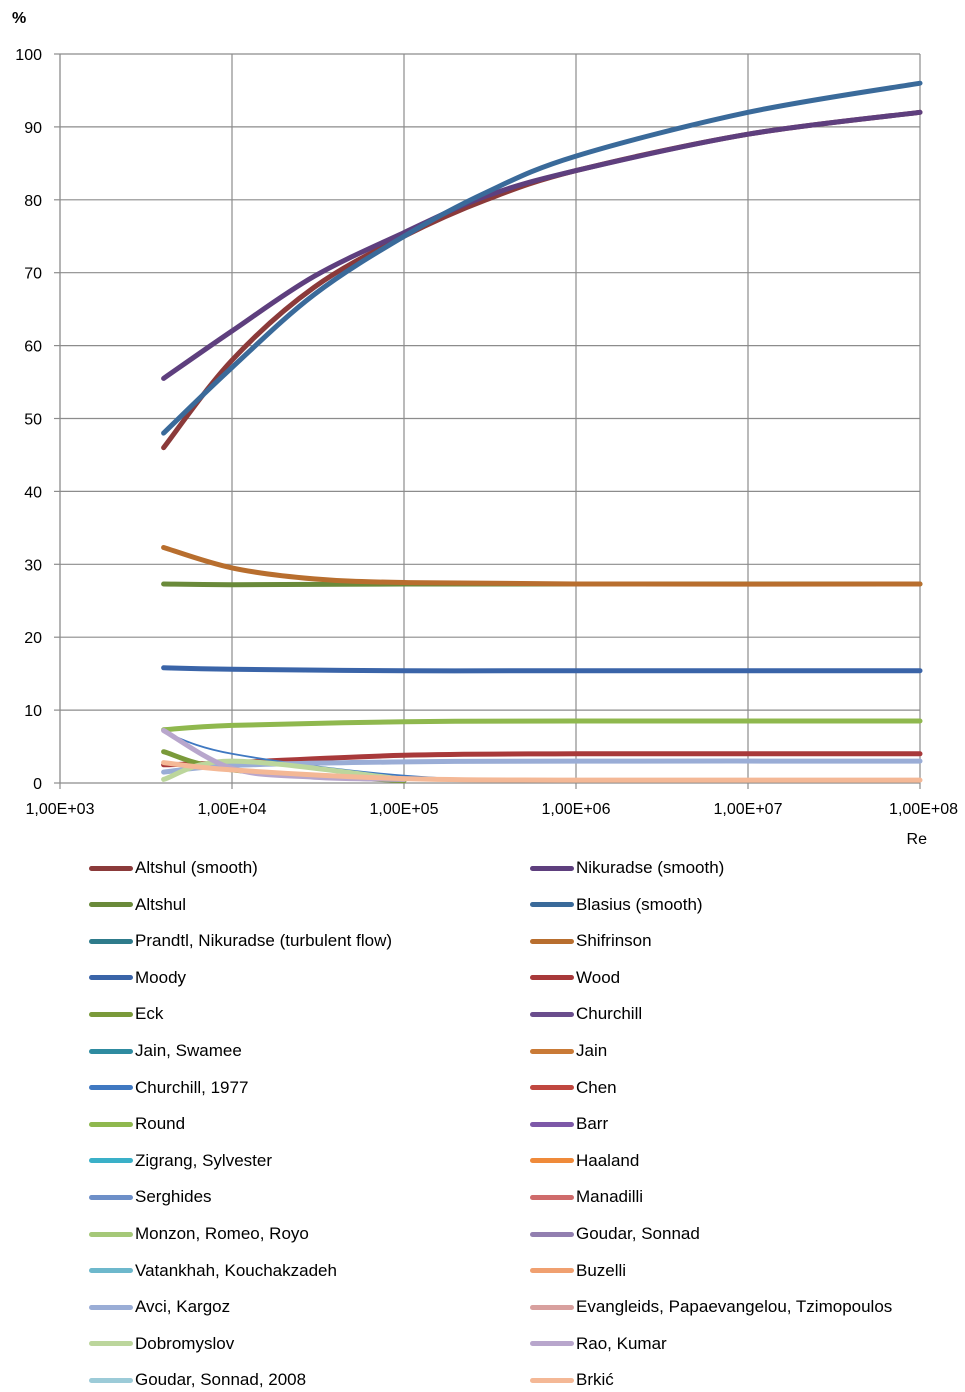 The height and width of the screenshot is (1392, 965). What do you see at coordinates (28, 55) in the screenshot?
I see `y-tick-label: 100` at bounding box center [28, 55].